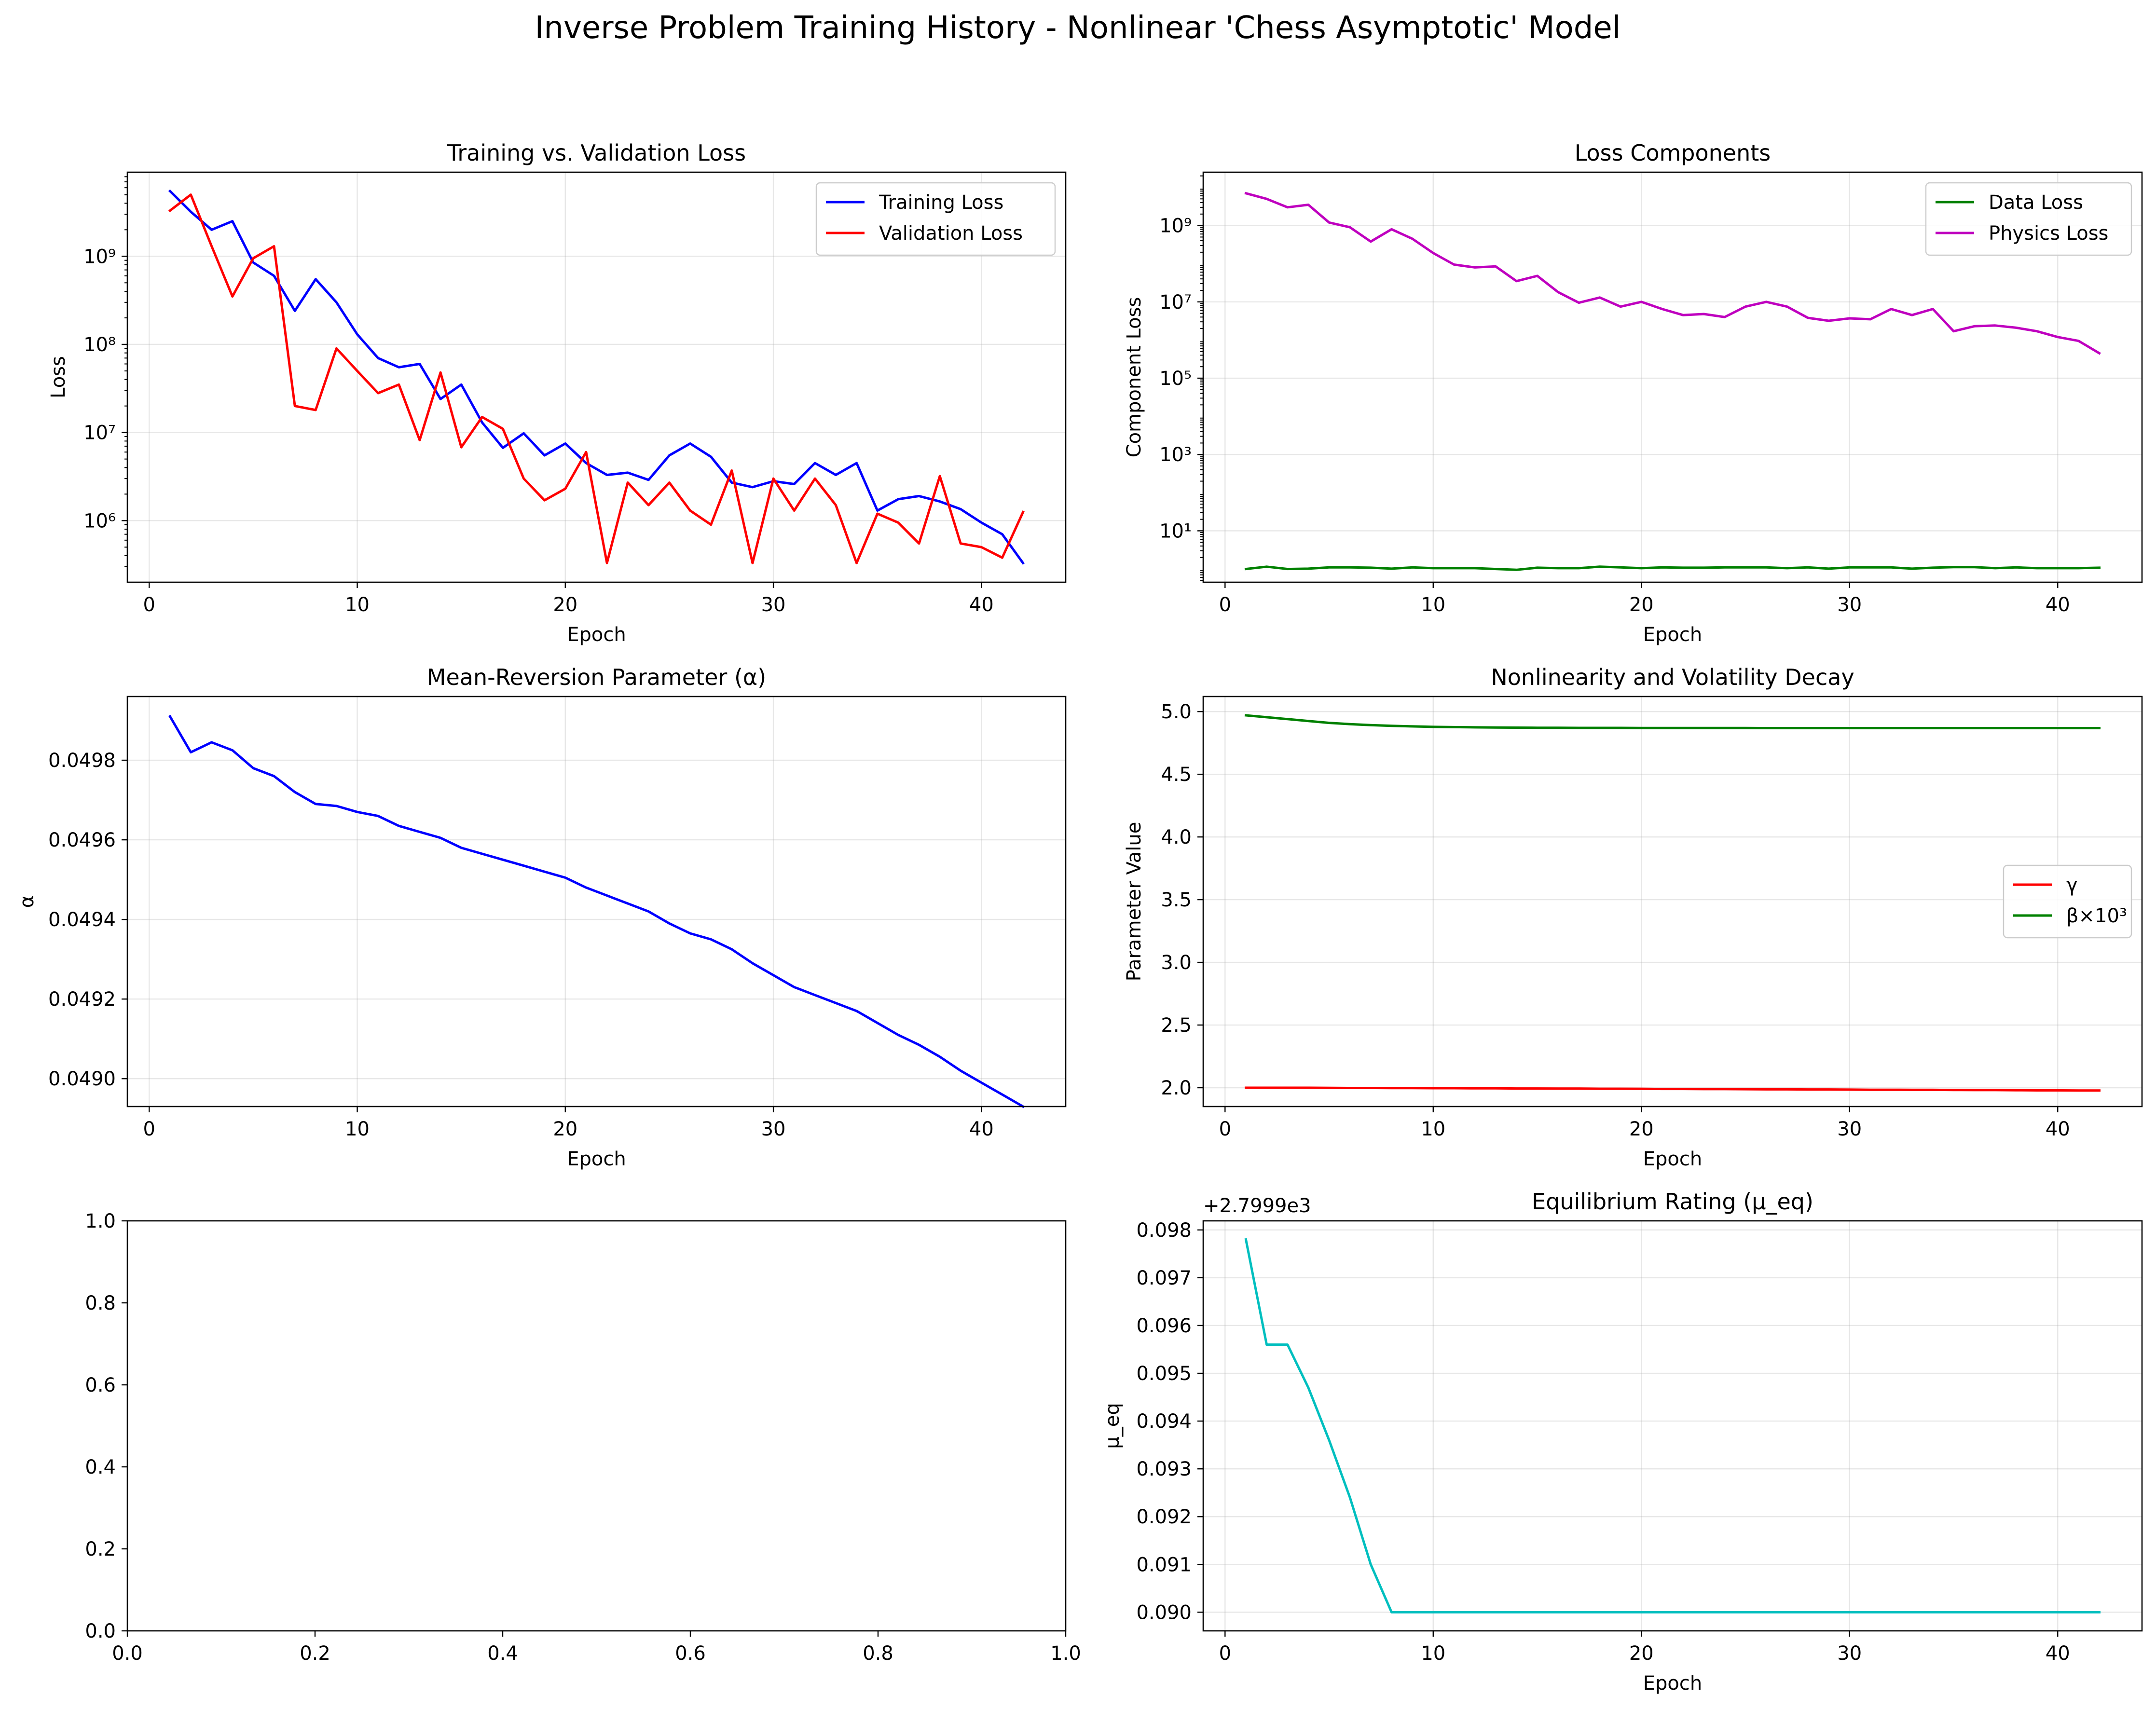  Describe the element at coordinates (1176, 712) in the screenshot. I see `y-tick-label: 5.0` at that location.